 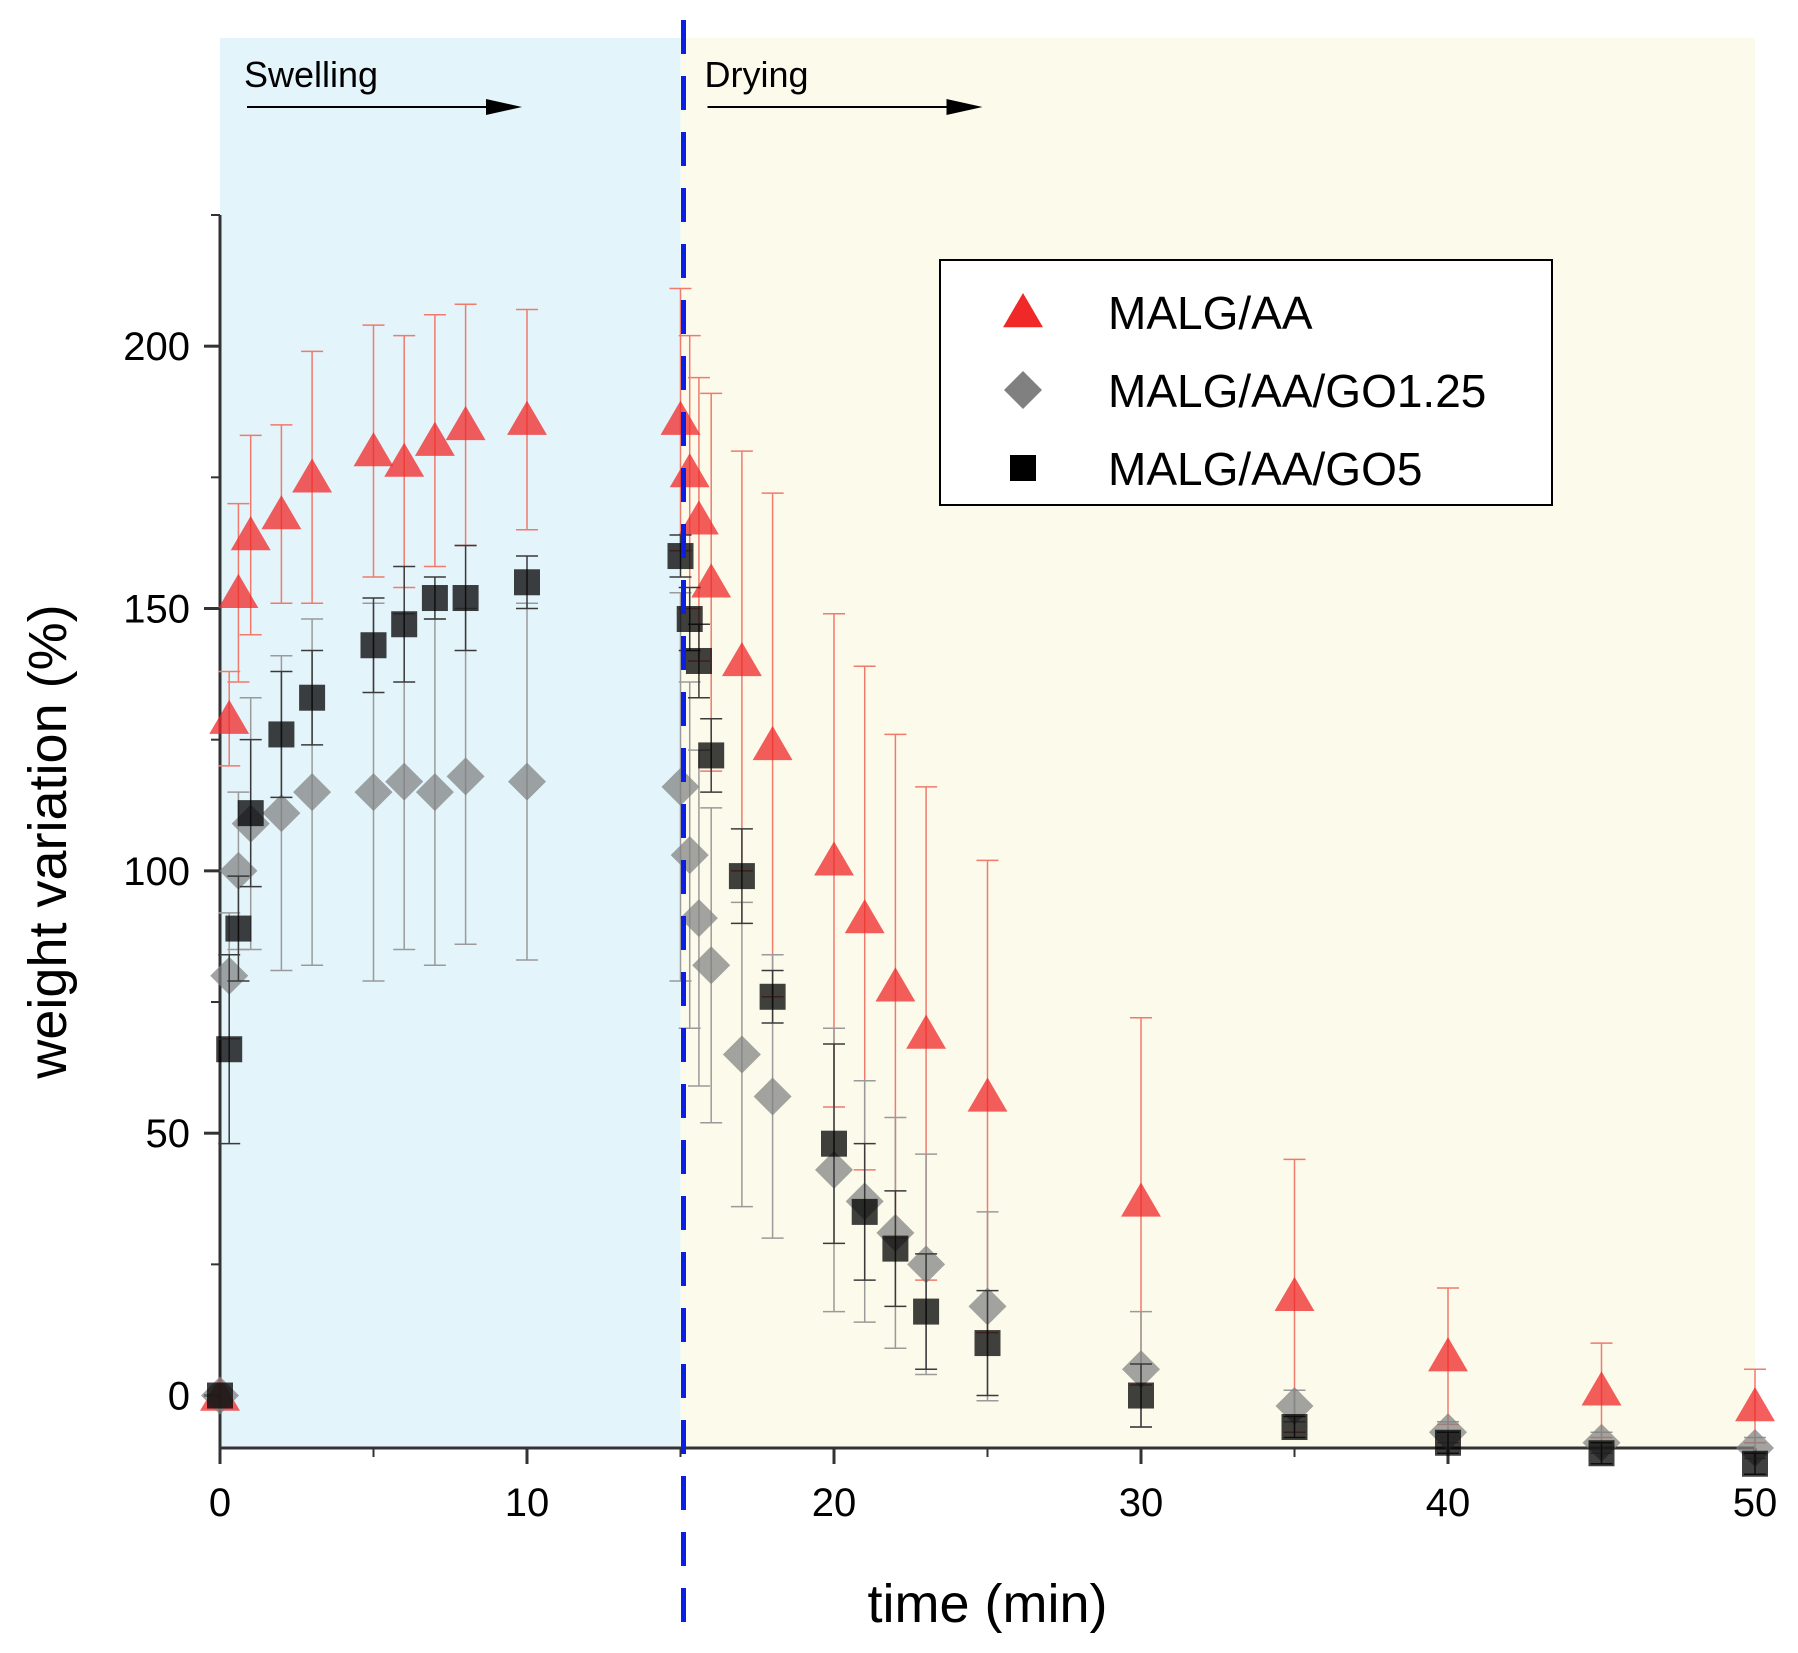 What do you see at coordinates (504, 107) in the screenshot?
I see `region-arrowhead-swelling` at bounding box center [504, 107].